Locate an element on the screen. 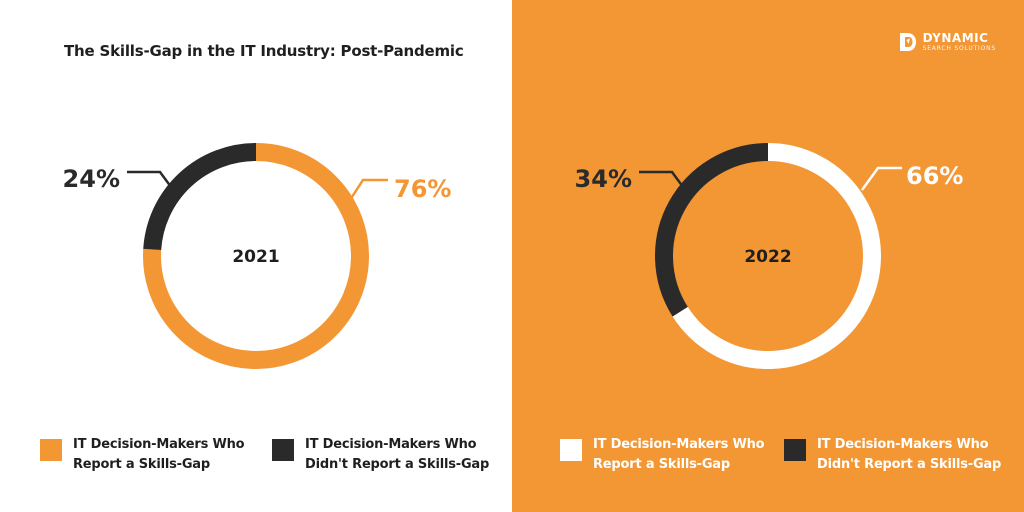 The width and height of the screenshot is (1024, 512). logo-subtitle: SEARCH SOLUTIONS is located at coordinates (959, 48).